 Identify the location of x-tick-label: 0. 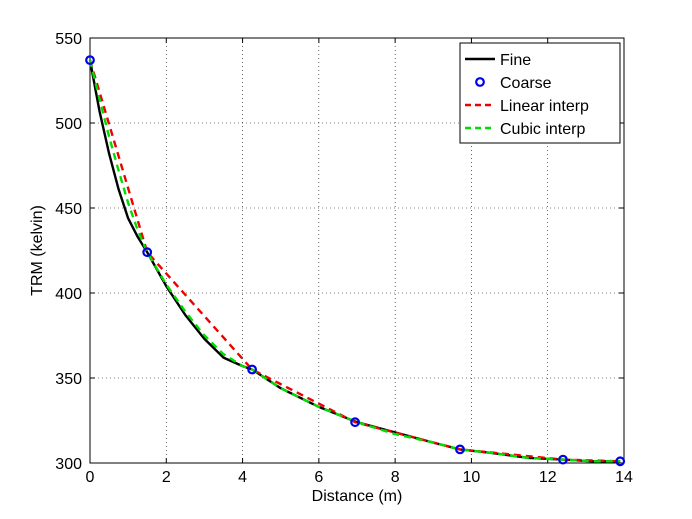
(90, 477).